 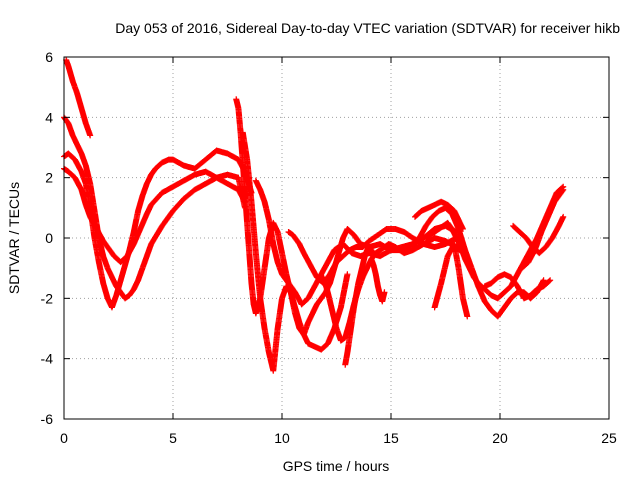 I want to click on x-tick-label: 20, so click(x=500, y=438).